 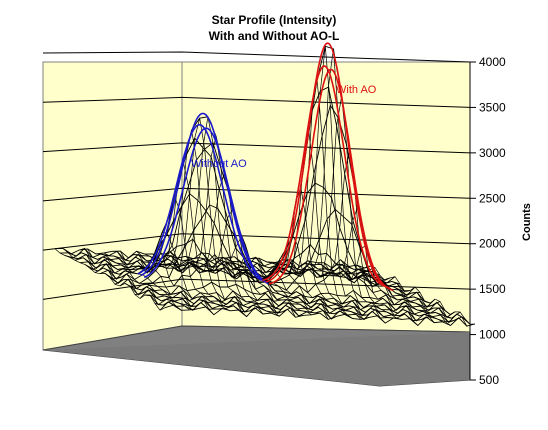 What do you see at coordinates (492, 107) in the screenshot?
I see `tick-label-3500: 3500` at bounding box center [492, 107].